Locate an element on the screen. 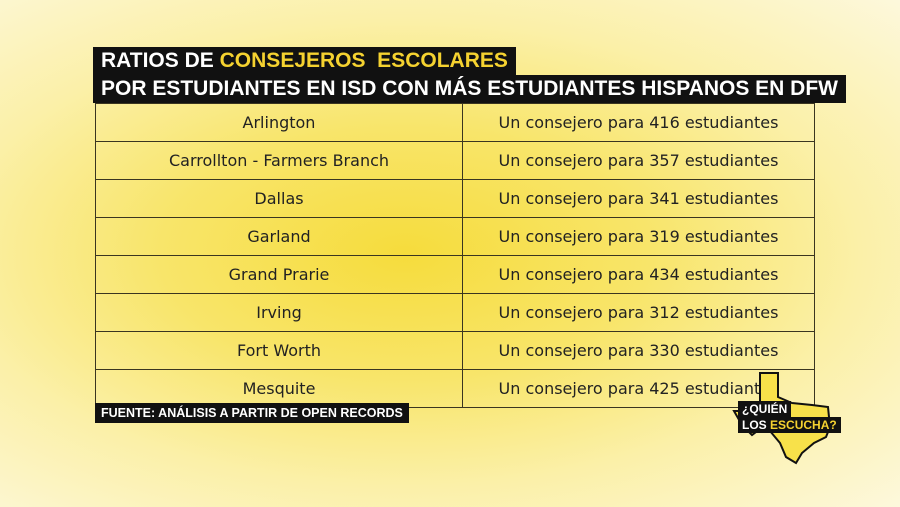 The image size is (900, 507). ratio-cell: Un consejero para 357 estudiantes is located at coordinates (638, 160).